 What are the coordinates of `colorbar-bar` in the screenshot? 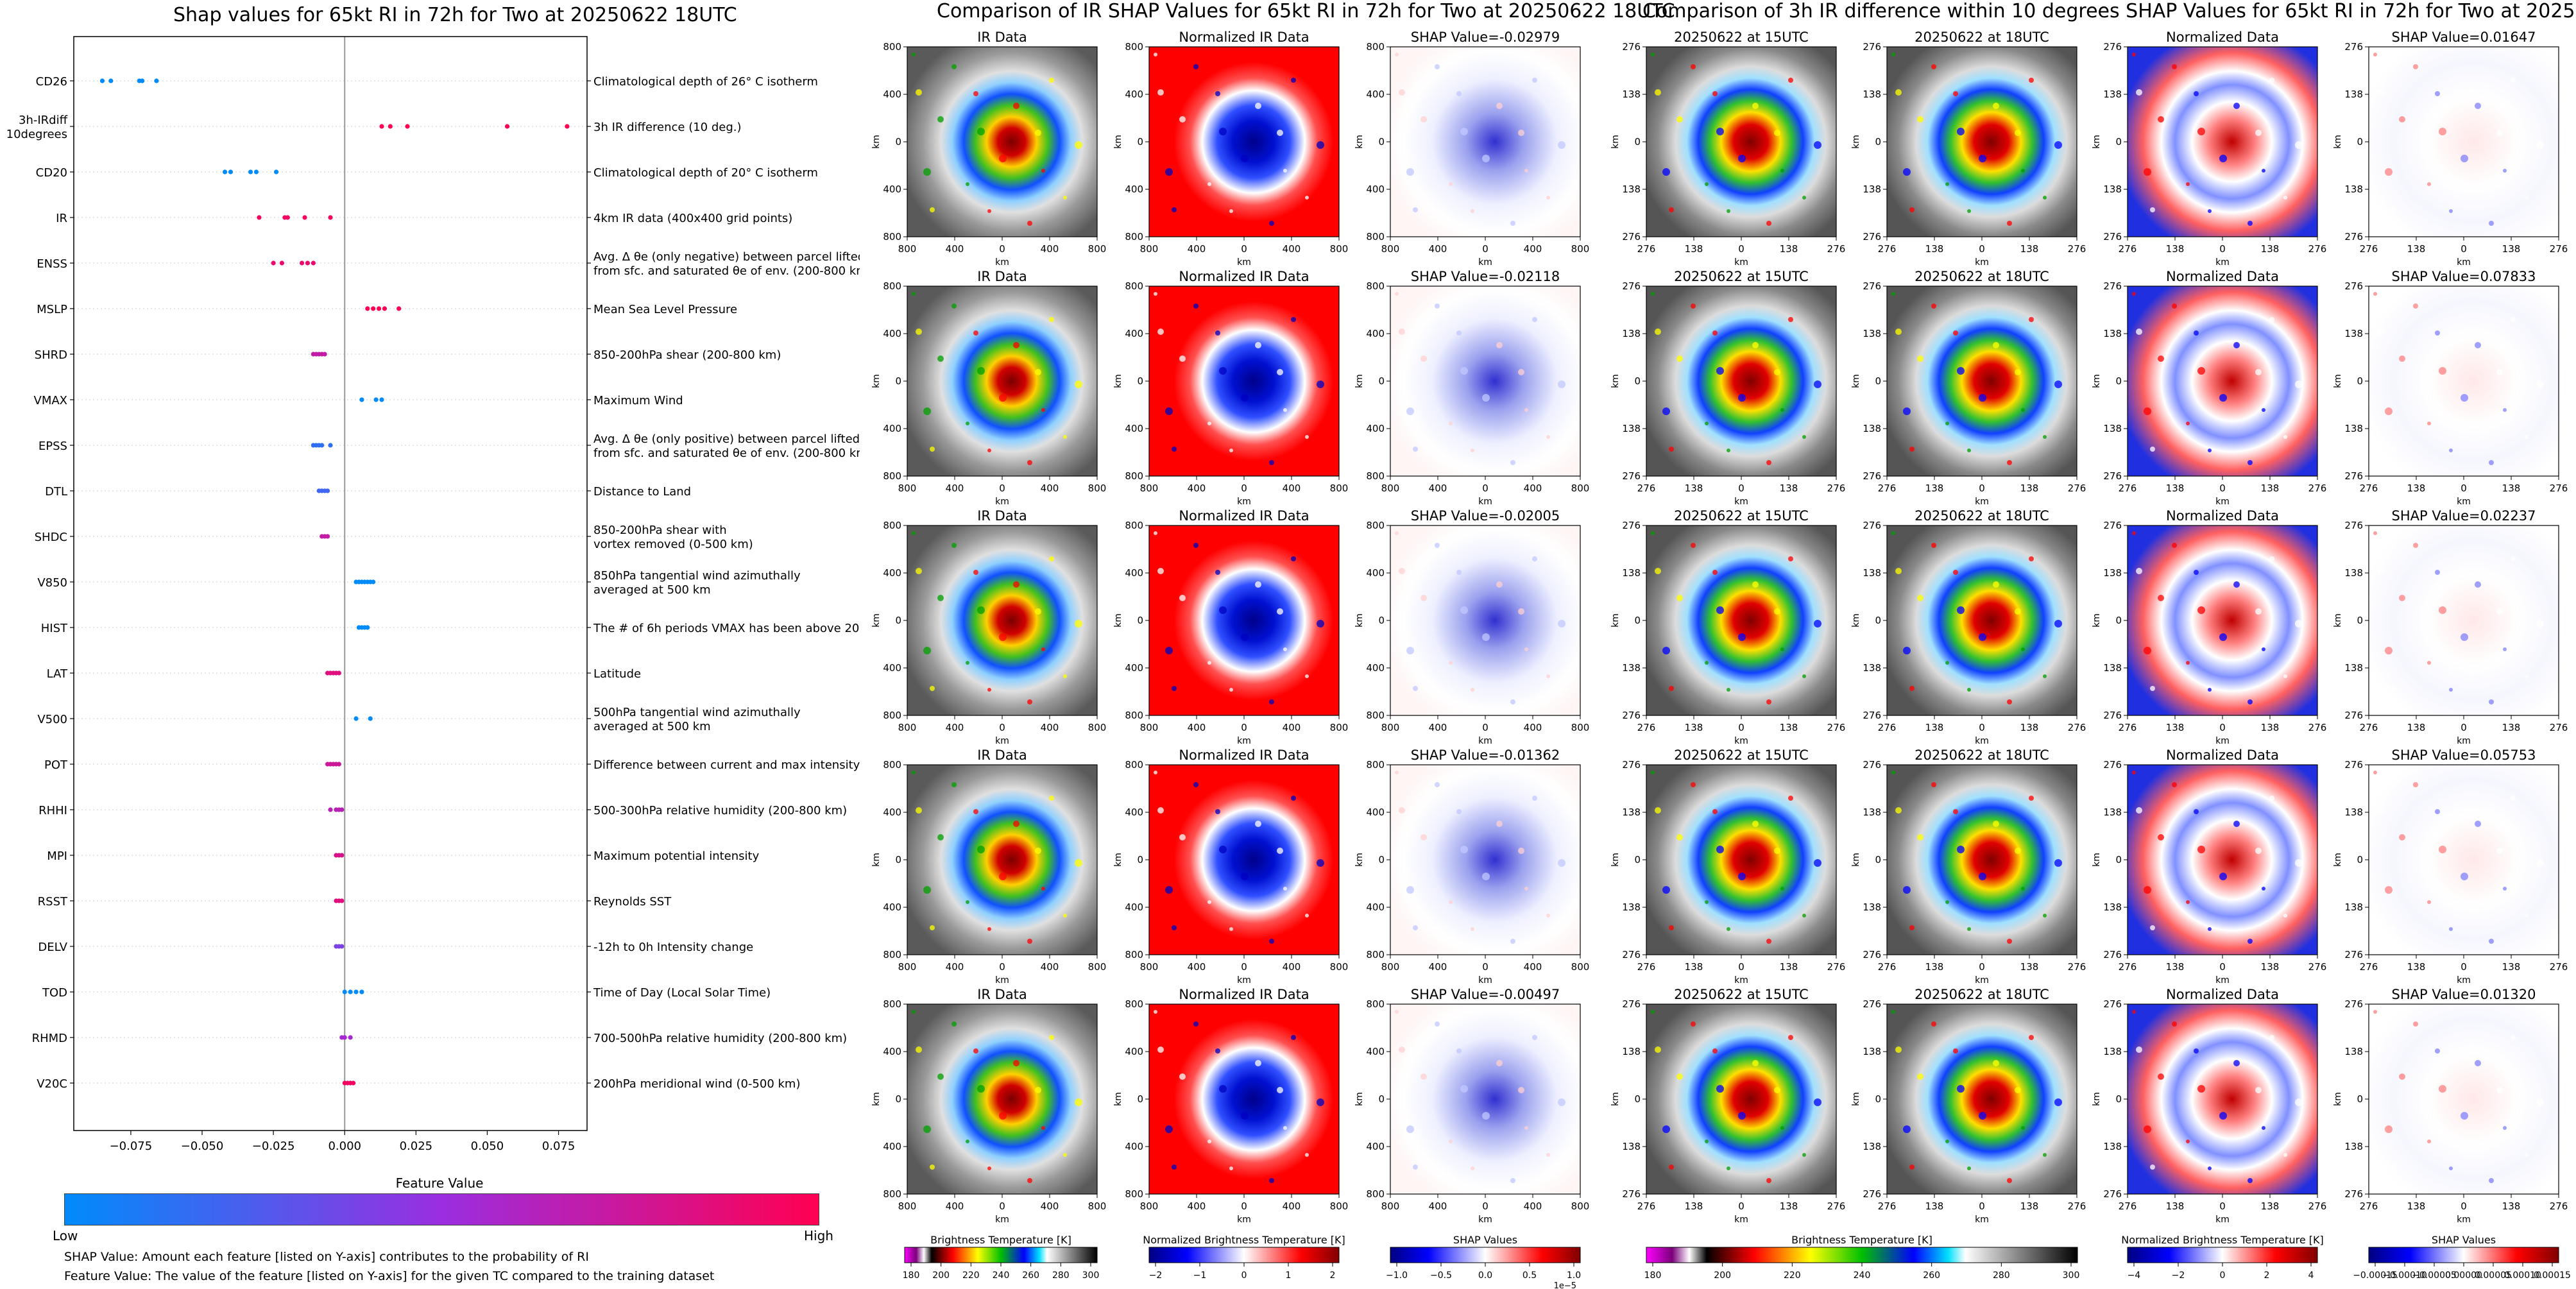 It's located at (1001, 1255).